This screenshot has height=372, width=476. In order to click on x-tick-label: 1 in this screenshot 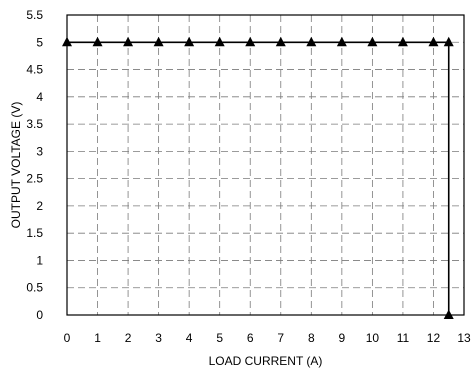, I will do `click(97, 338)`.